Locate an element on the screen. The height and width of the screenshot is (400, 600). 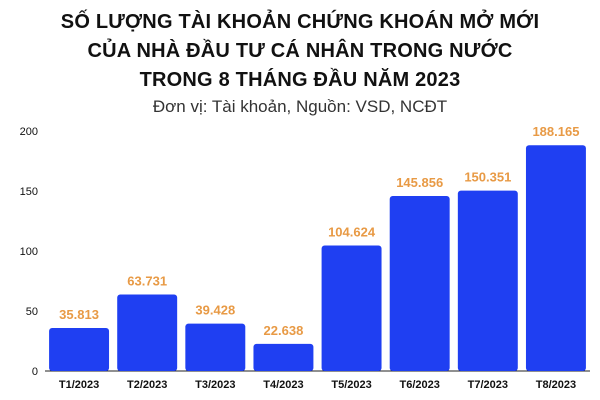
y-tick-label: 0 is located at coordinates (35, 372).